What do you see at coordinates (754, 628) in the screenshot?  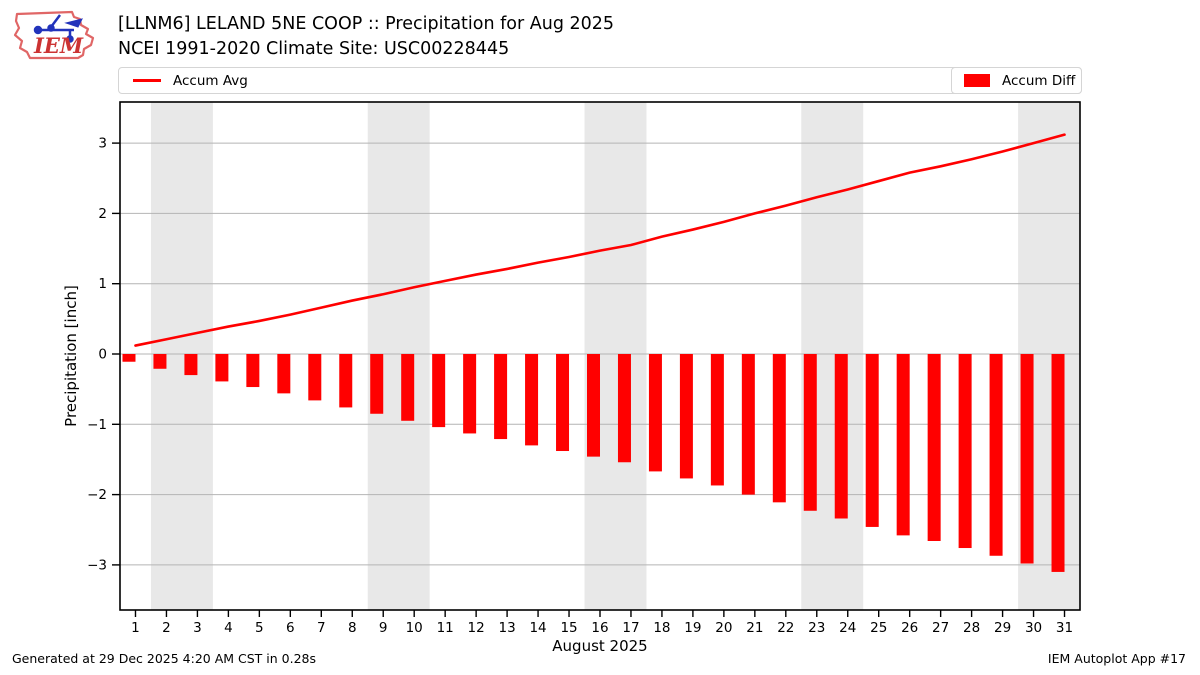 I see `x-tick-label: 21` at bounding box center [754, 628].